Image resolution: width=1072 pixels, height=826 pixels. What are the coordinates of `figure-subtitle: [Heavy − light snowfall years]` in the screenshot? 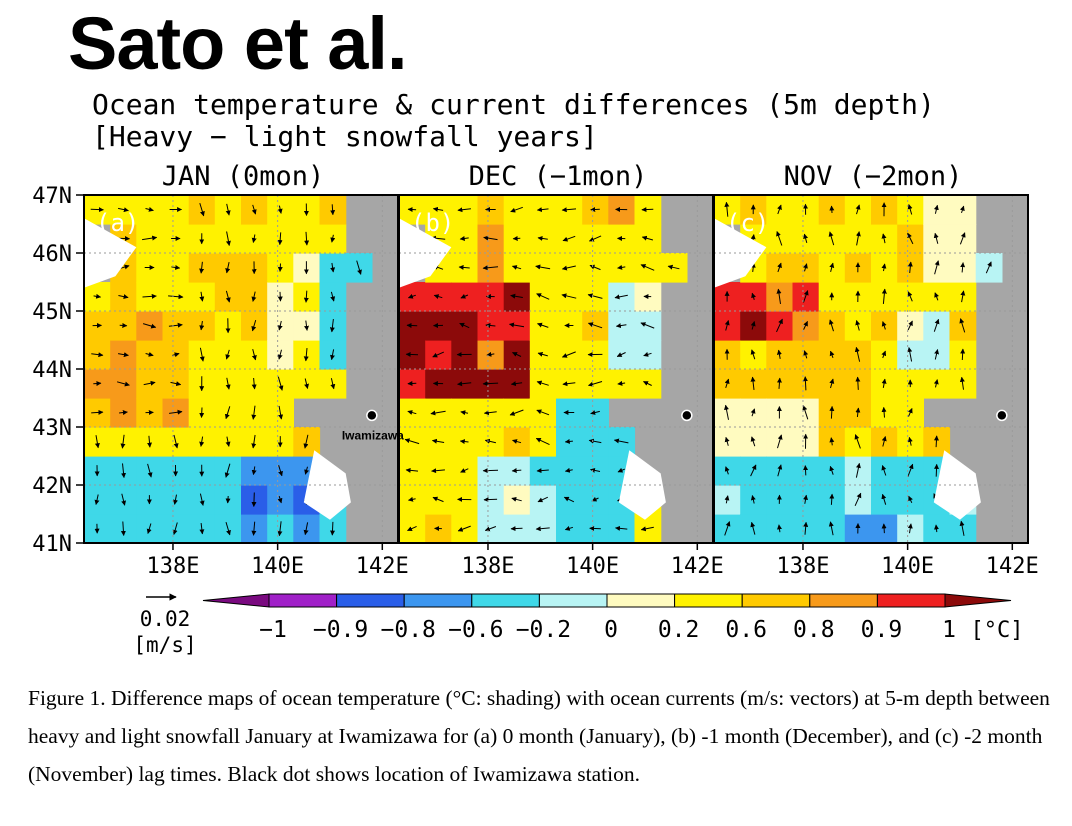 It's located at (345, 136).